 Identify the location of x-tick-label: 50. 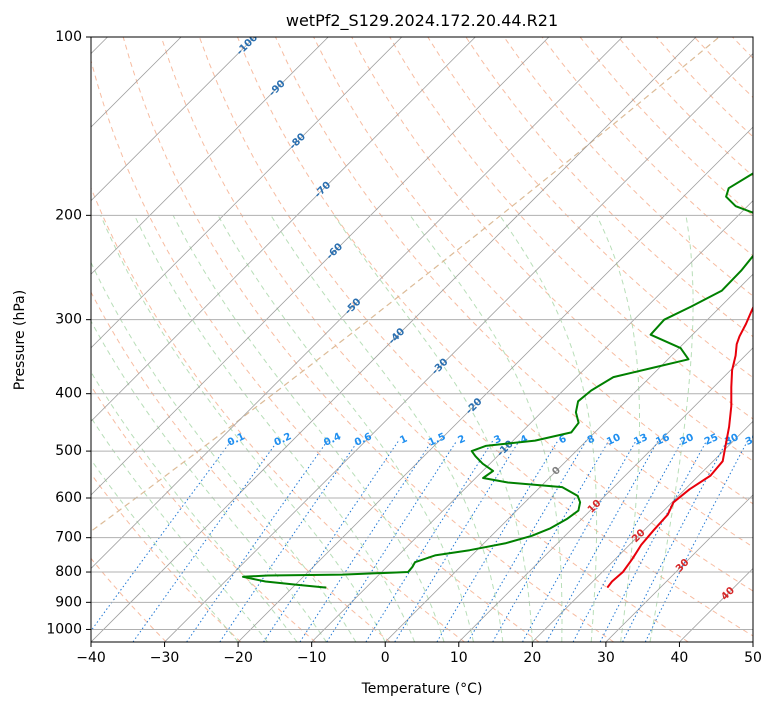
(753, 658).